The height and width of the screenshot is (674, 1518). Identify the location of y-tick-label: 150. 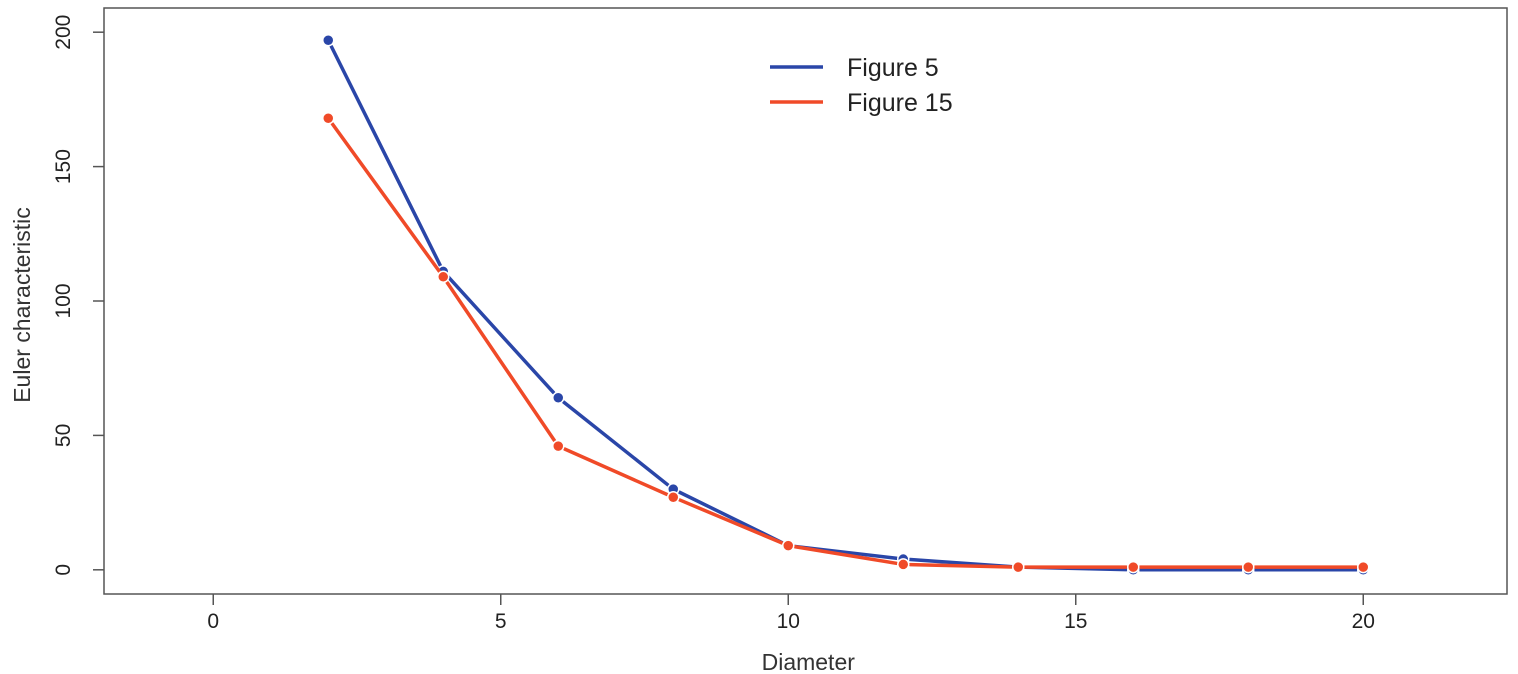
(63, 166).